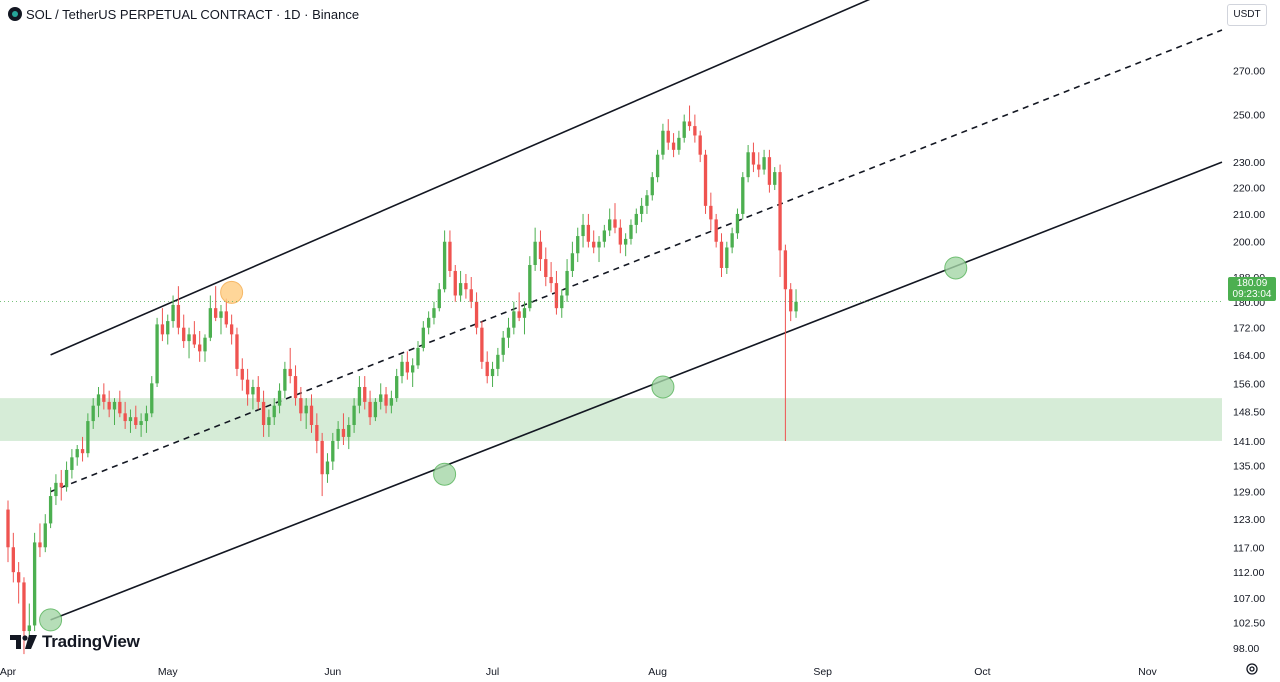  I want to click on y-tick-label: 220.00, so click(1249, 188).